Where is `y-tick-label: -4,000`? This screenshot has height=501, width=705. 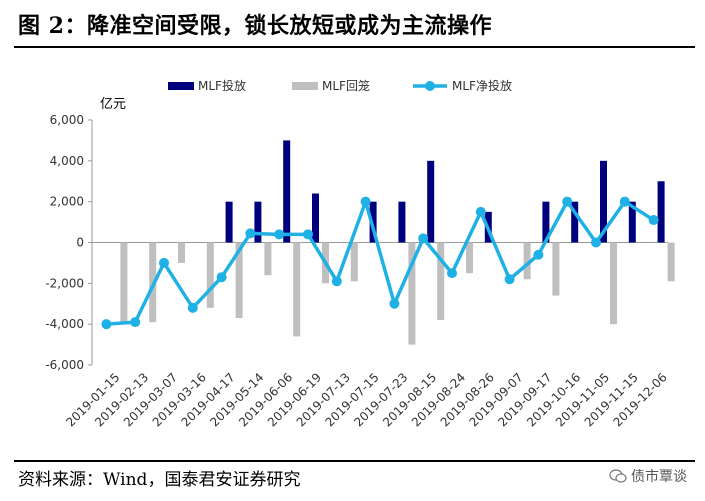 y-tick-label: -4,000 is located at coordinates (64, 324).